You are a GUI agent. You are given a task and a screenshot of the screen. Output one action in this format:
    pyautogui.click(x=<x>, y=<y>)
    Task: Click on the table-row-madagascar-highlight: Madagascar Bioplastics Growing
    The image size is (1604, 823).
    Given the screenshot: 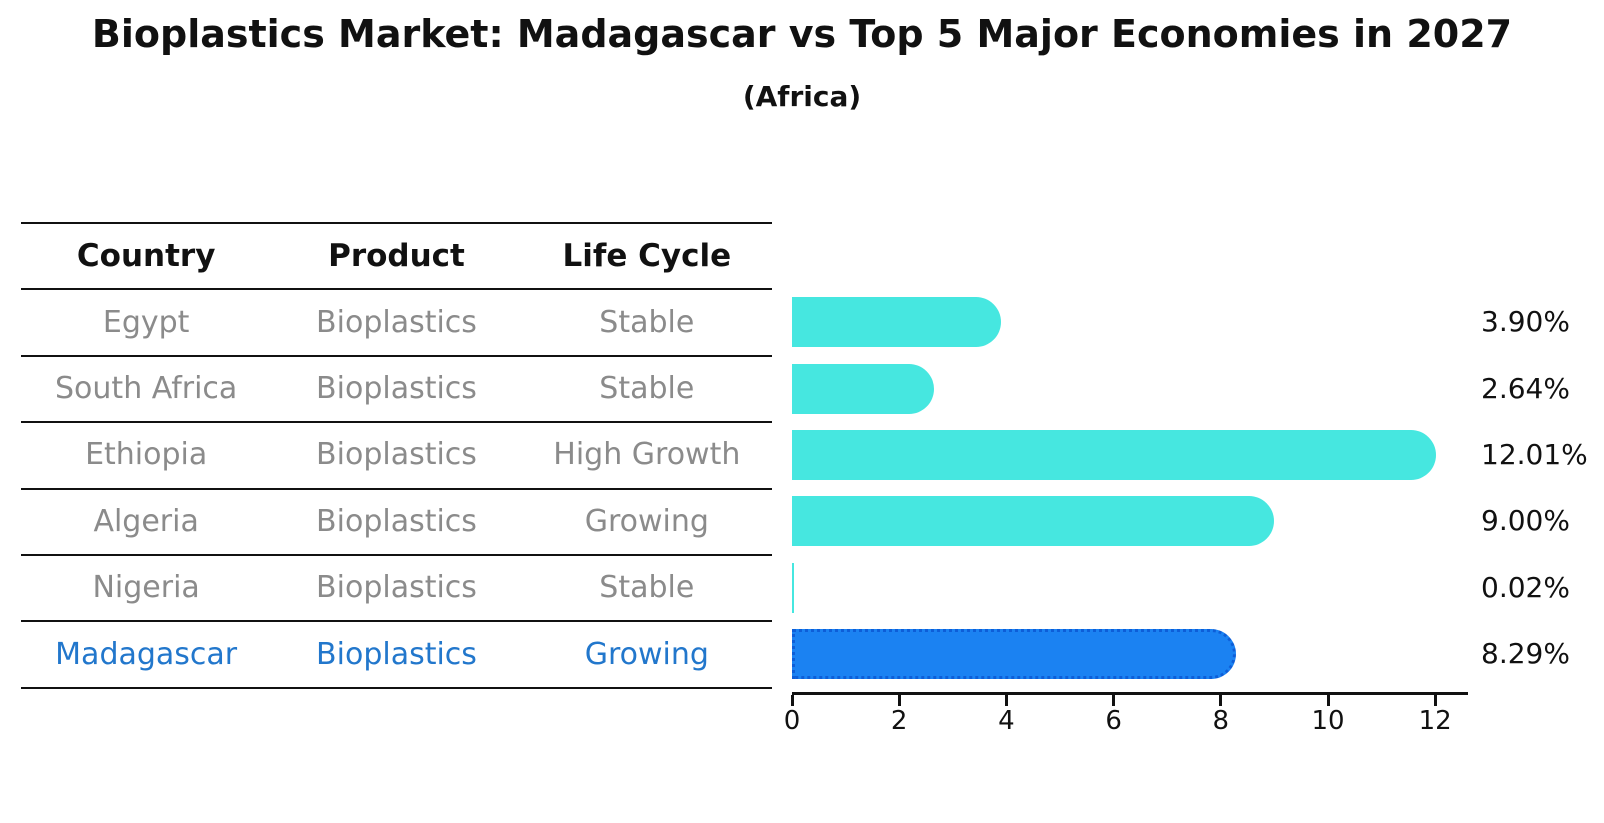 What is the action you would take?
    pyautogui.click(x=396, y=653)
    